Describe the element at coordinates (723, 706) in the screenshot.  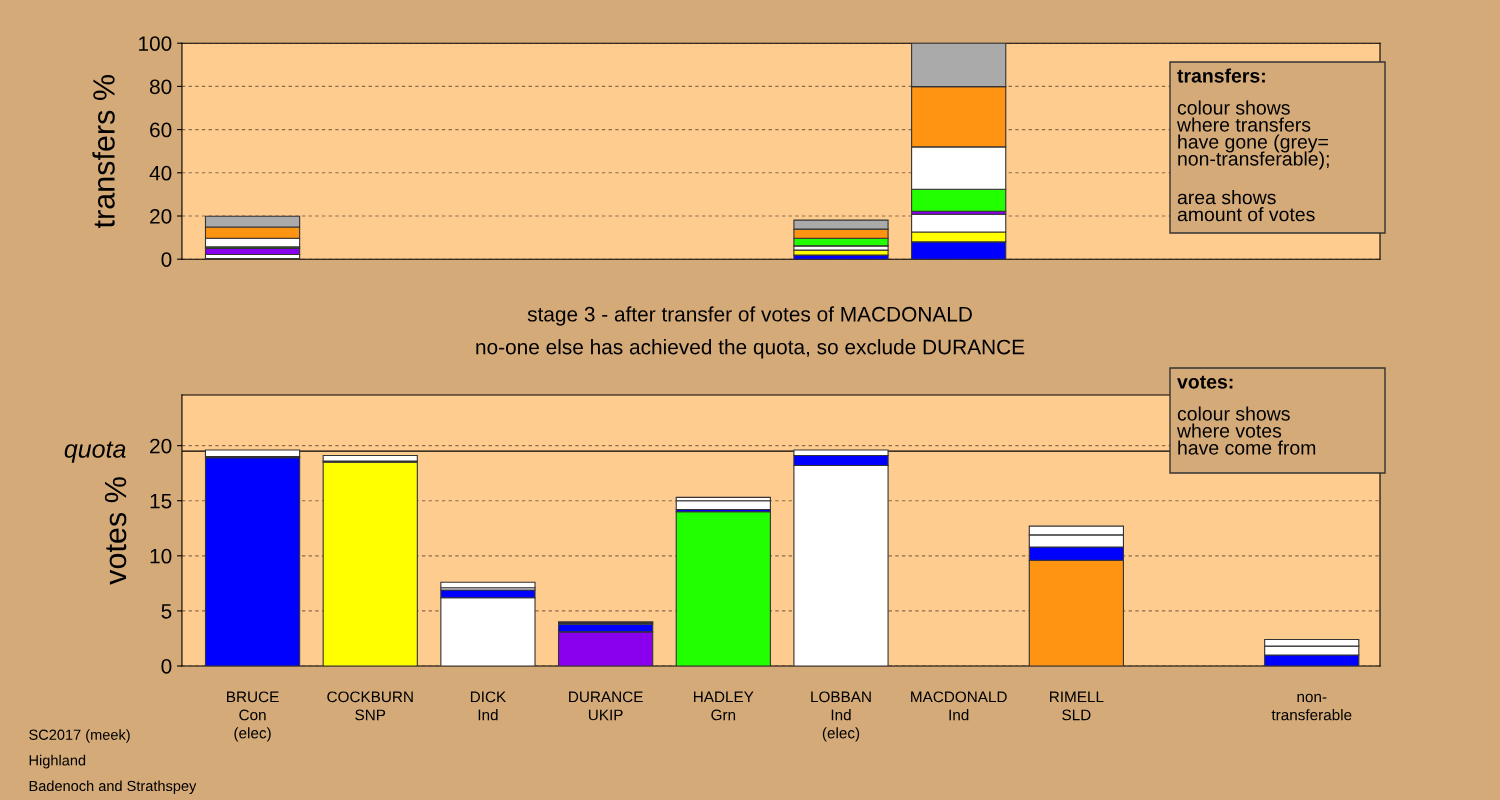
I see `x-tick-label: HADLEY Grn` at that location.